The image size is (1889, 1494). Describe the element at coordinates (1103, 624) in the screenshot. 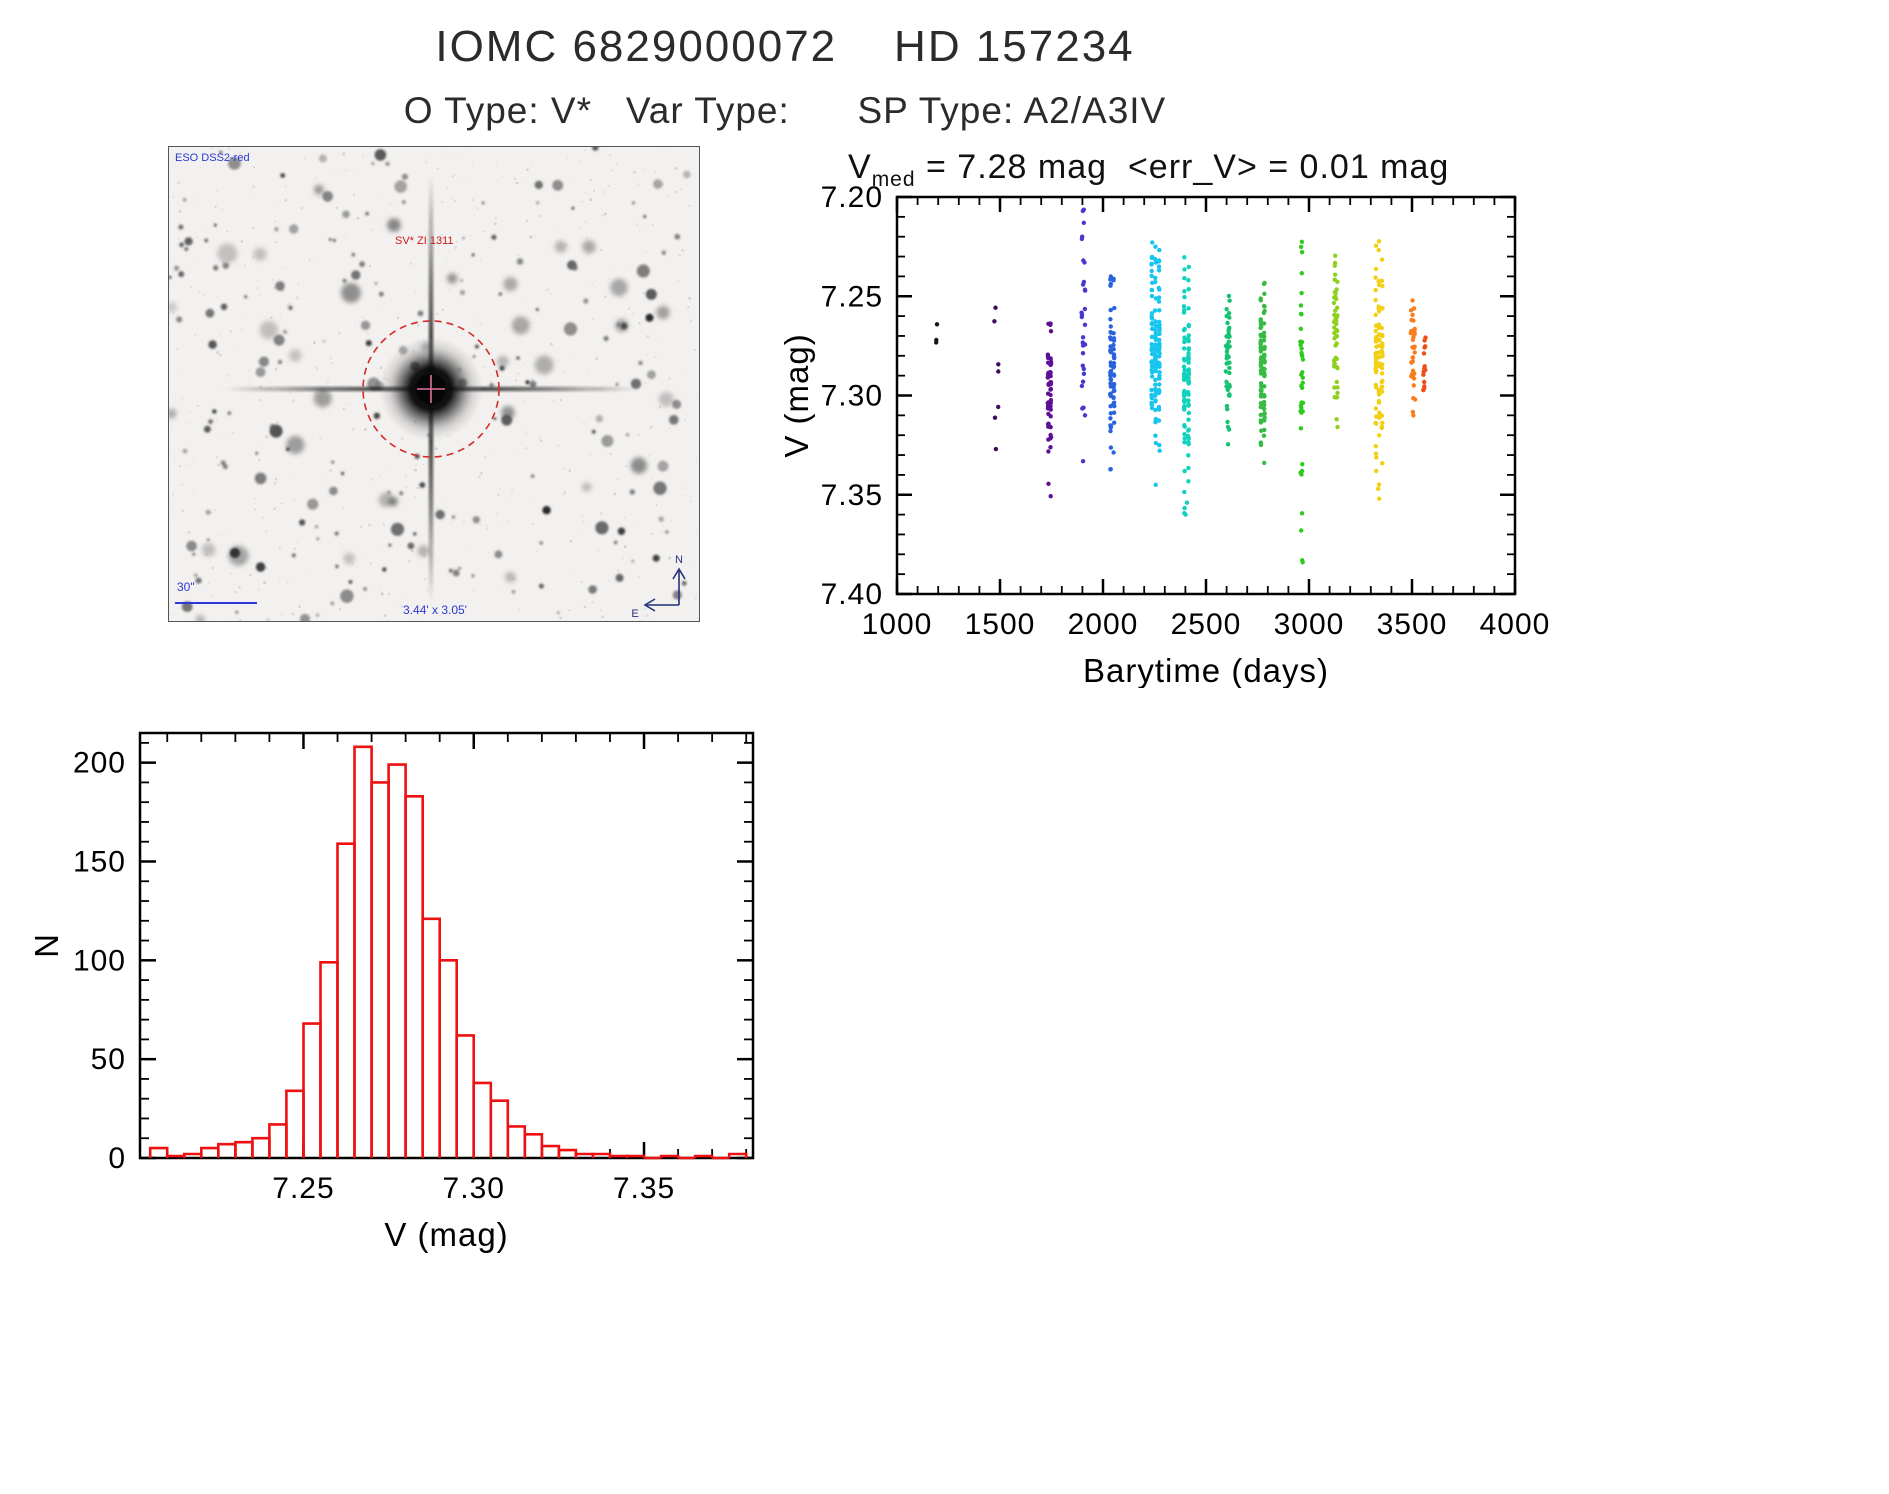

I see `x-tick-label: 2000` at that location.